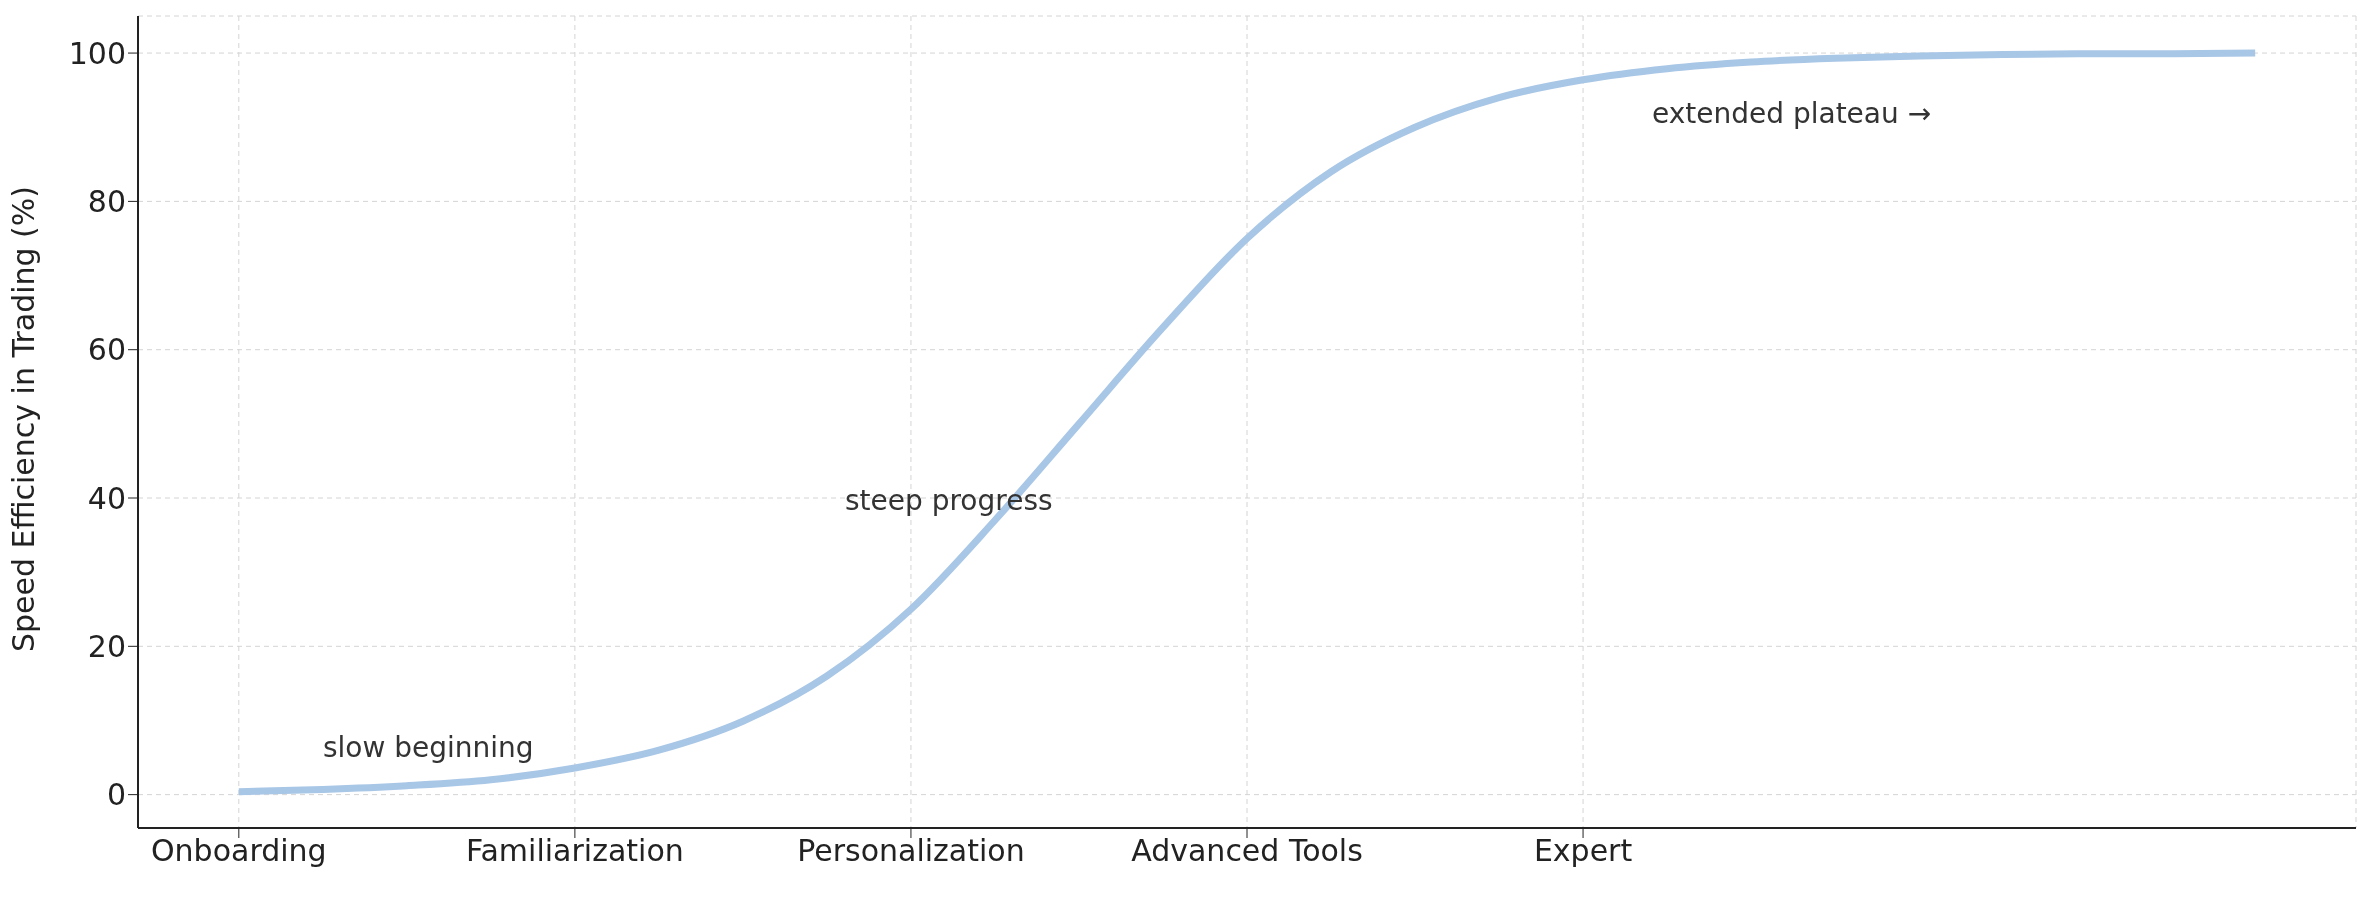 The image size is (2379, 910). I want to click on y-tick-label: 20, so click(106, 646).